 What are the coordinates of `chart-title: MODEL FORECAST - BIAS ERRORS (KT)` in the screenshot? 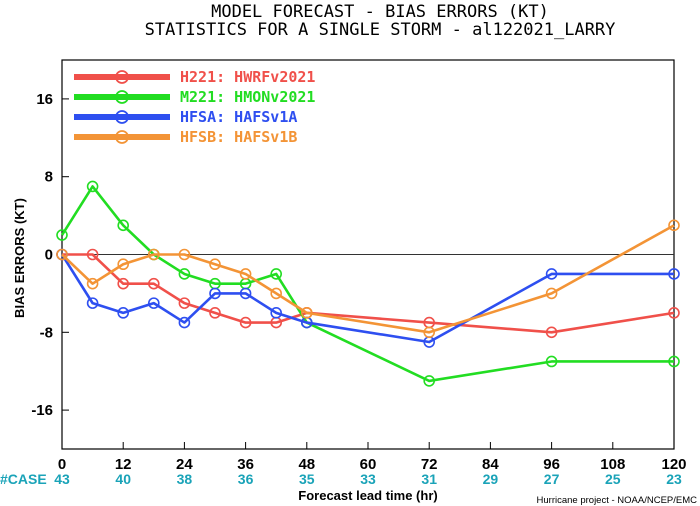 It's located at (380, 12).